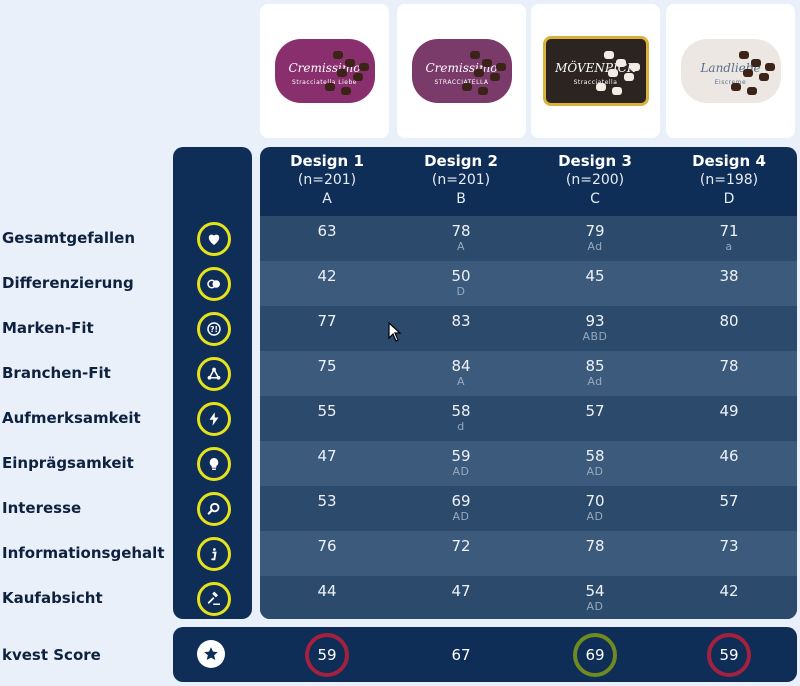 Image resolution: width=800 pixels, height=686 pixels. Describe the element at coordinates (595, 276) in the screenshot. I see `metric-value: 45` at that location.